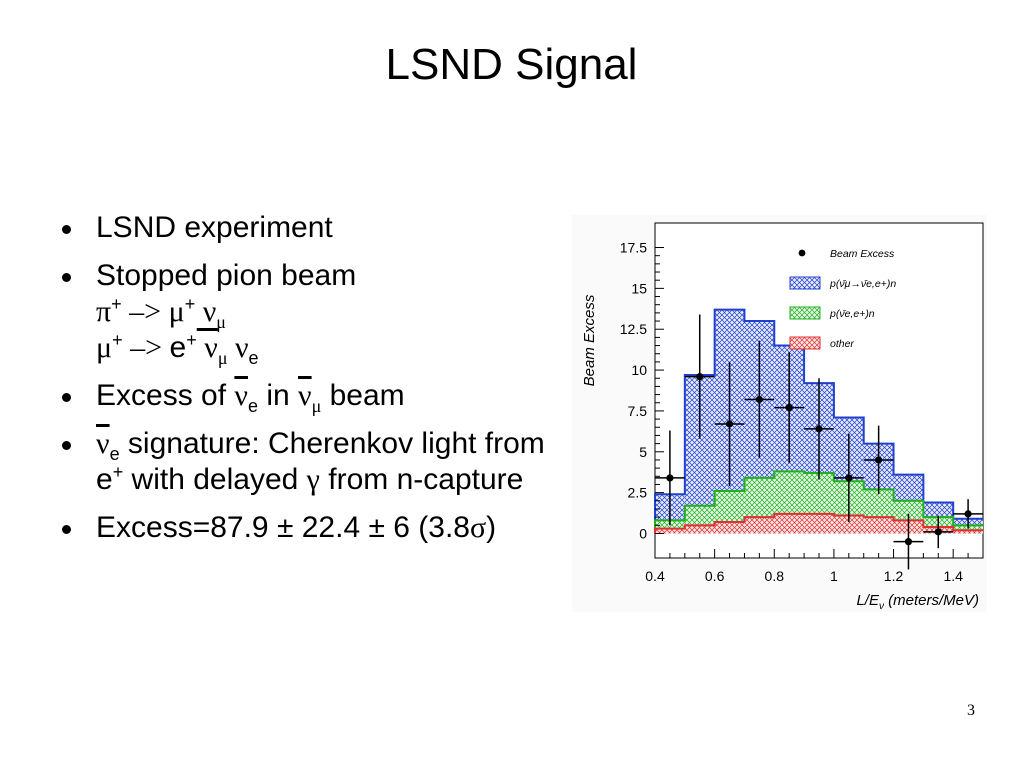 Image resolution: width=1023 pixels, height=767 pixels. I want to click on page-number: 3, so click(971, 710).